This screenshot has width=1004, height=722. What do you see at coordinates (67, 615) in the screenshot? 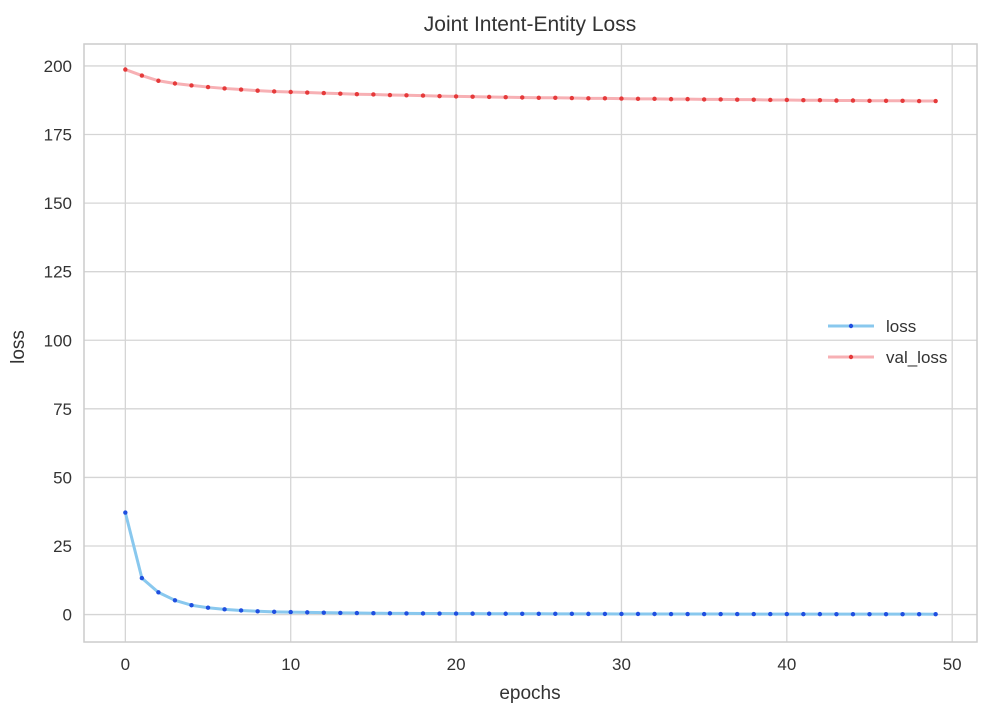
I see `y-tick-label: 0` at bounding box center [67, 615].